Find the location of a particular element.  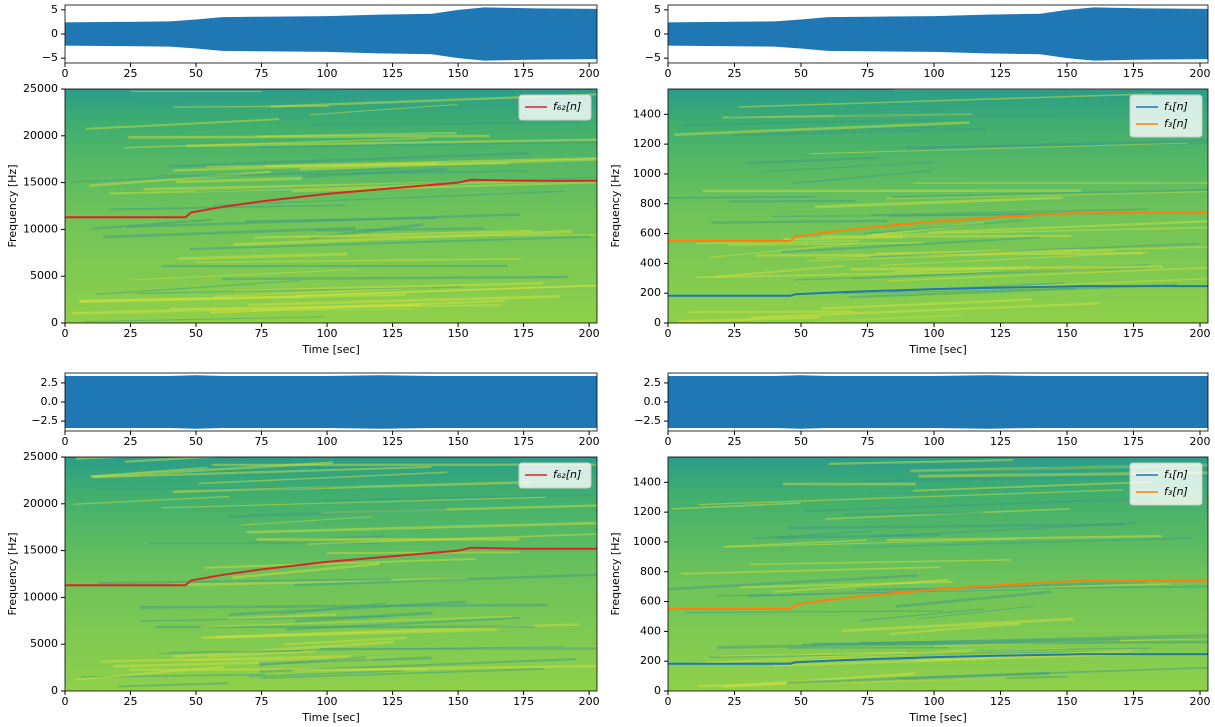

y-axis-label: Frequency [Hz] is located at coordinates (12, 206).